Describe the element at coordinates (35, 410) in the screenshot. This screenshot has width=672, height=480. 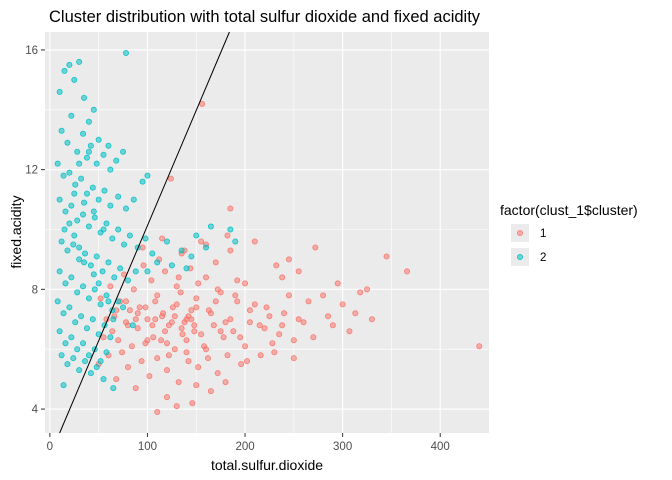
I see `y-tick-label: 4` at that location.